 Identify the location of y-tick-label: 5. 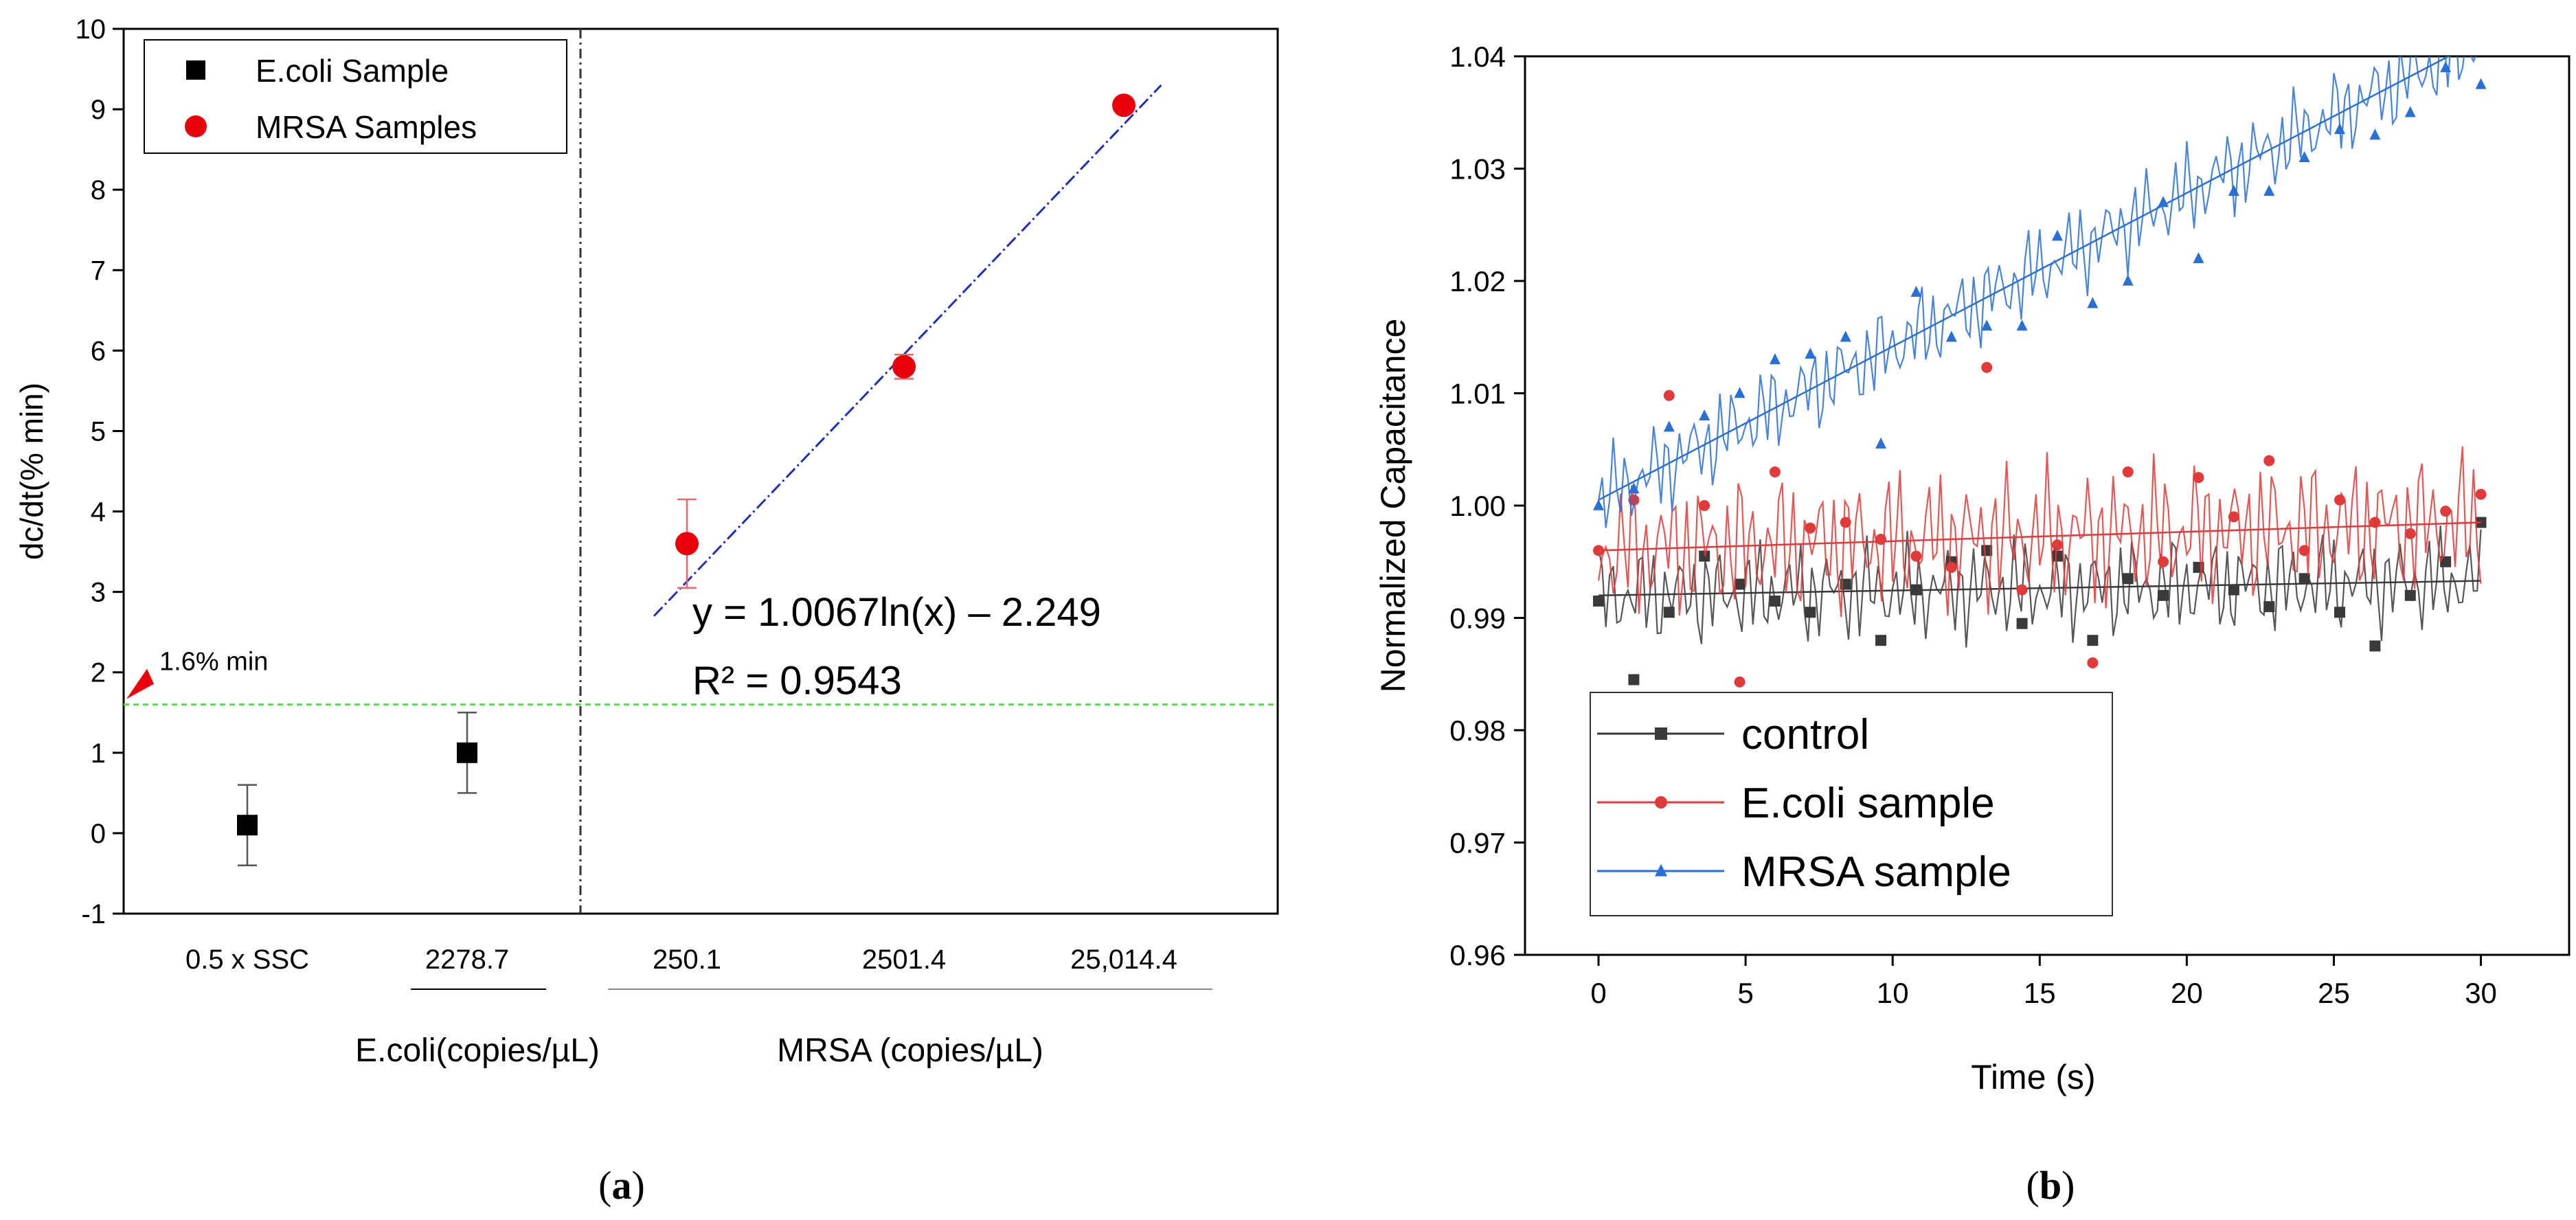
(98, 431).